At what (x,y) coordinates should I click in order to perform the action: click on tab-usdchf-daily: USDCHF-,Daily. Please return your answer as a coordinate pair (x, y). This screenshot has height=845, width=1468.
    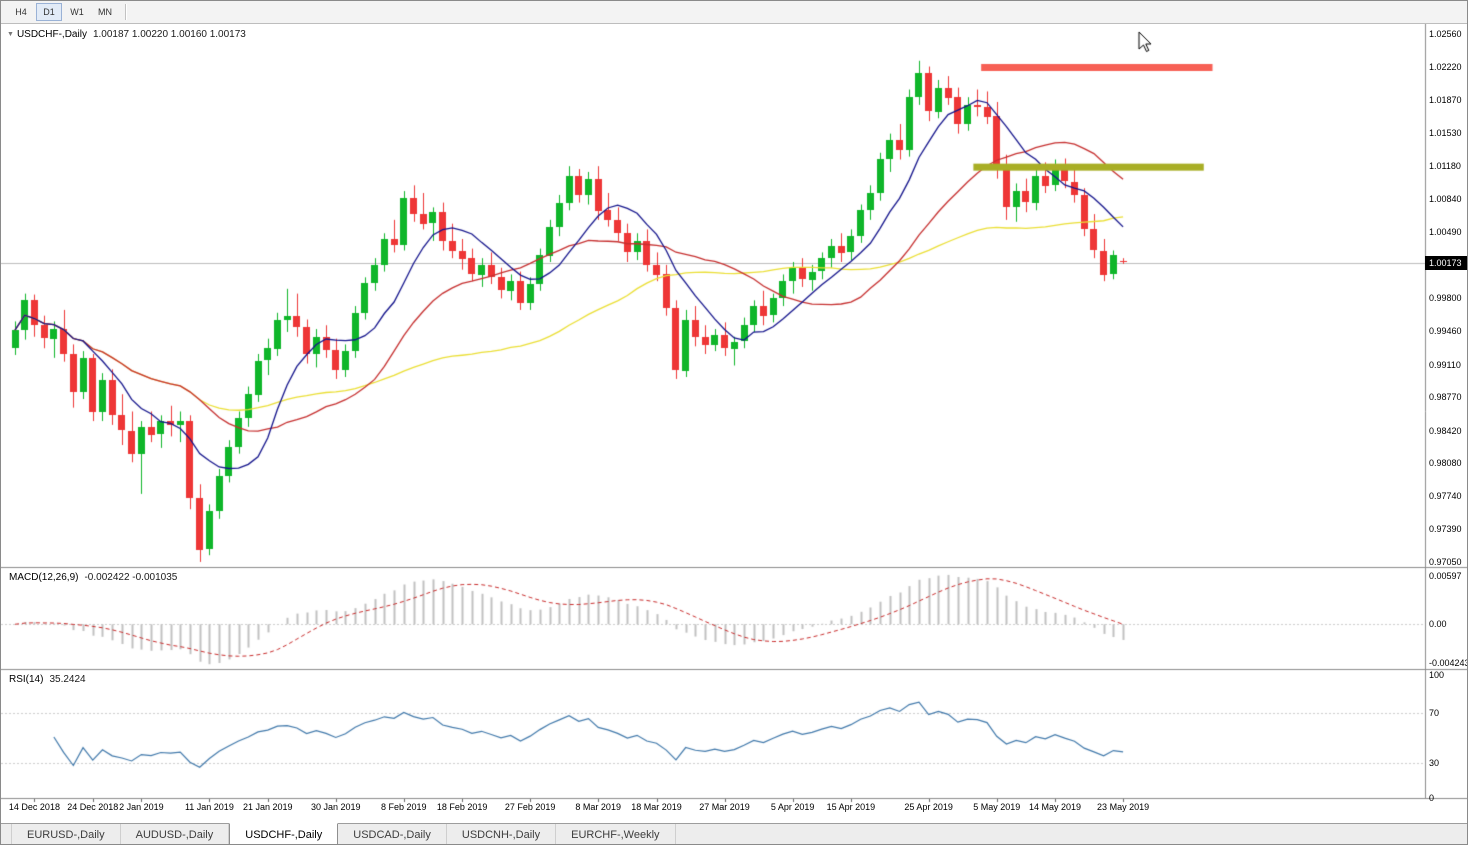
    Looking at the image, I should click on (284, 833).